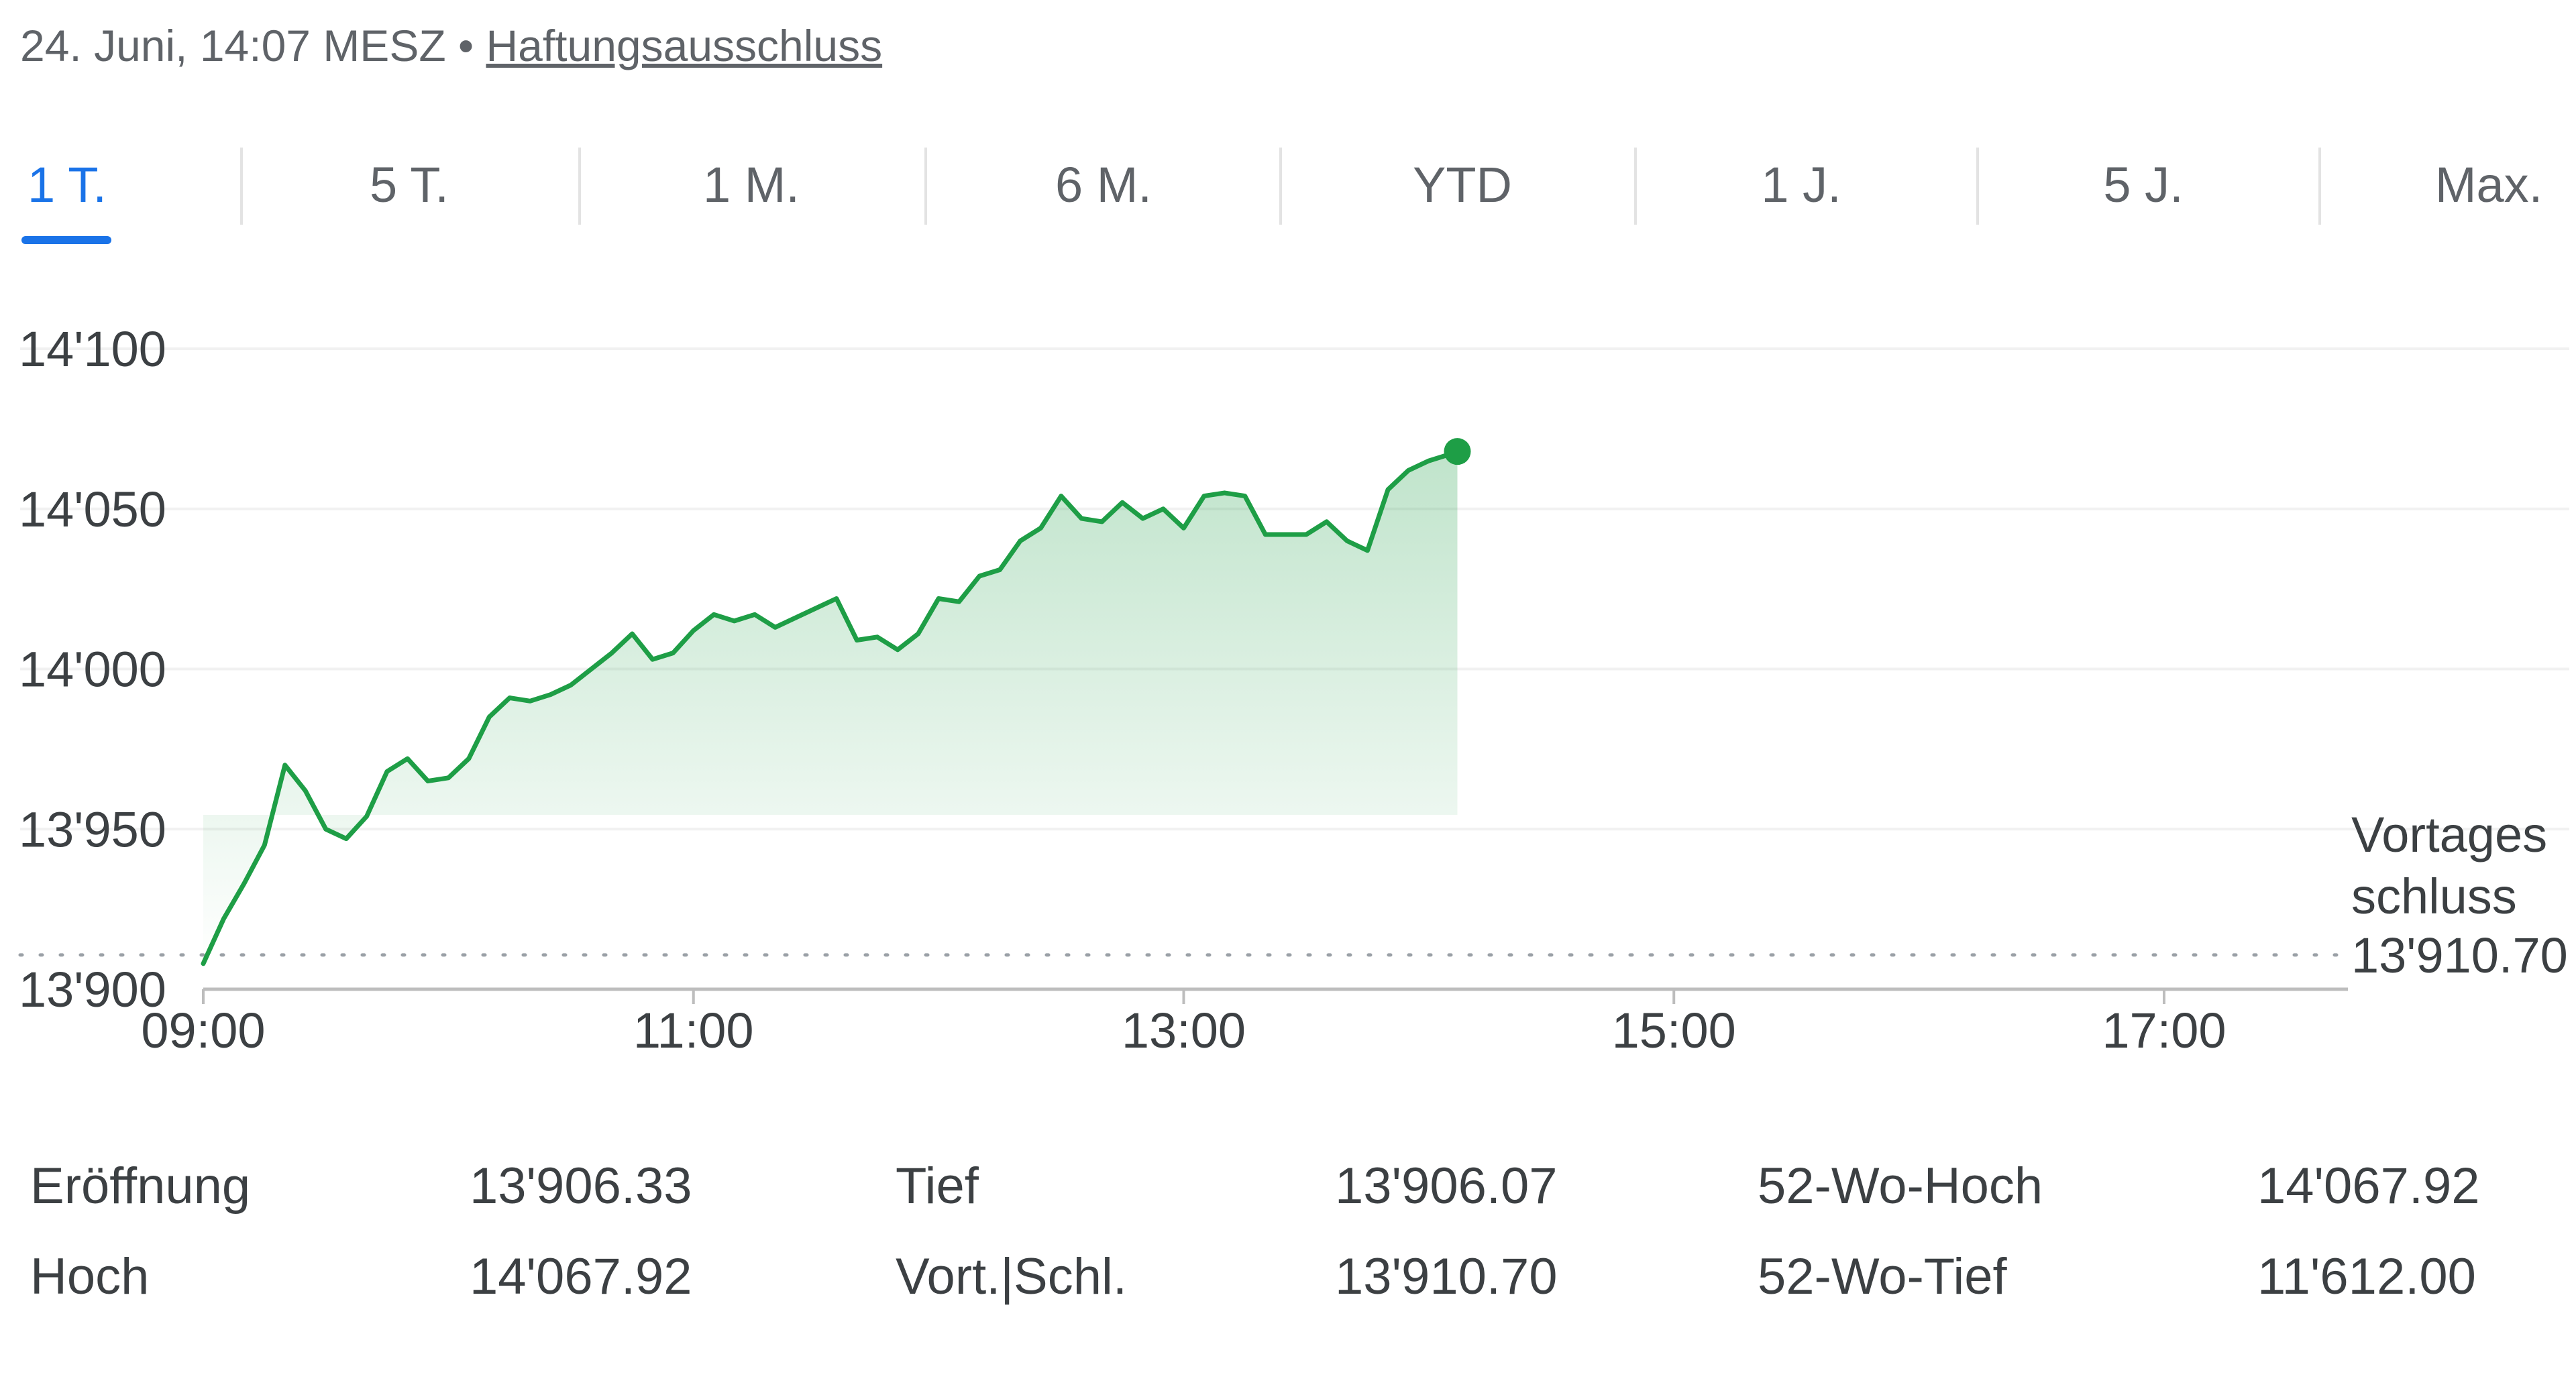 This screenshot has width=2576, height=1395. What do you see at coordinates (1103, 184) in the screenshot?
I see `tab-6-months: 6 M.` at bounding box center [1103, 184].